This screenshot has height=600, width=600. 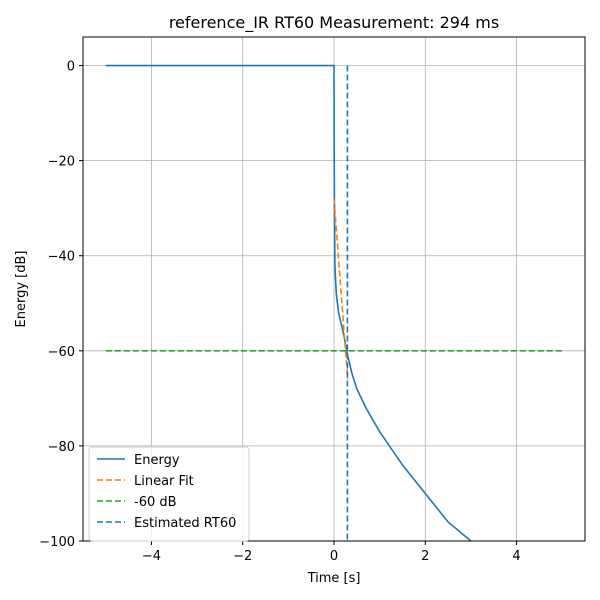 I want to click on x-tick-label: 2, so click(x=425, y=556).